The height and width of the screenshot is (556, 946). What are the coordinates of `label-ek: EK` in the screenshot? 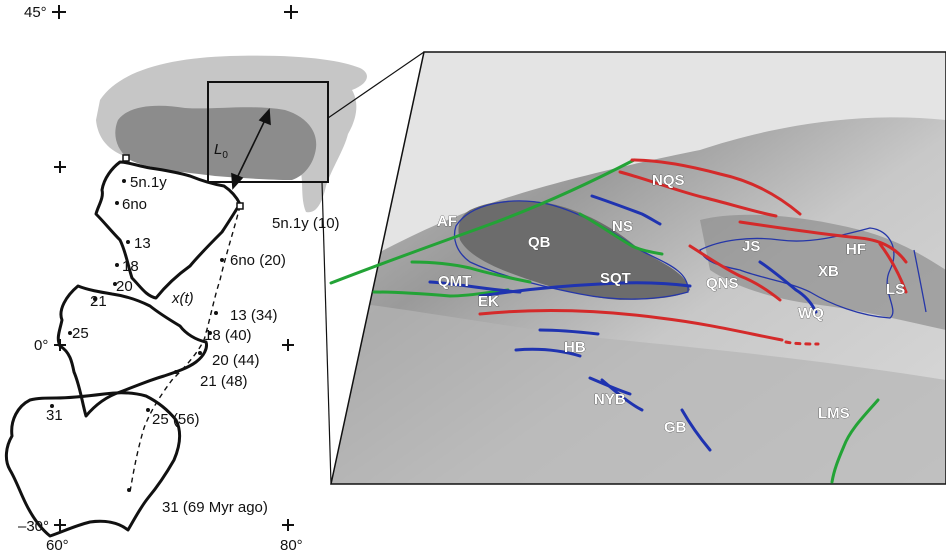 It's located at (488, 301).